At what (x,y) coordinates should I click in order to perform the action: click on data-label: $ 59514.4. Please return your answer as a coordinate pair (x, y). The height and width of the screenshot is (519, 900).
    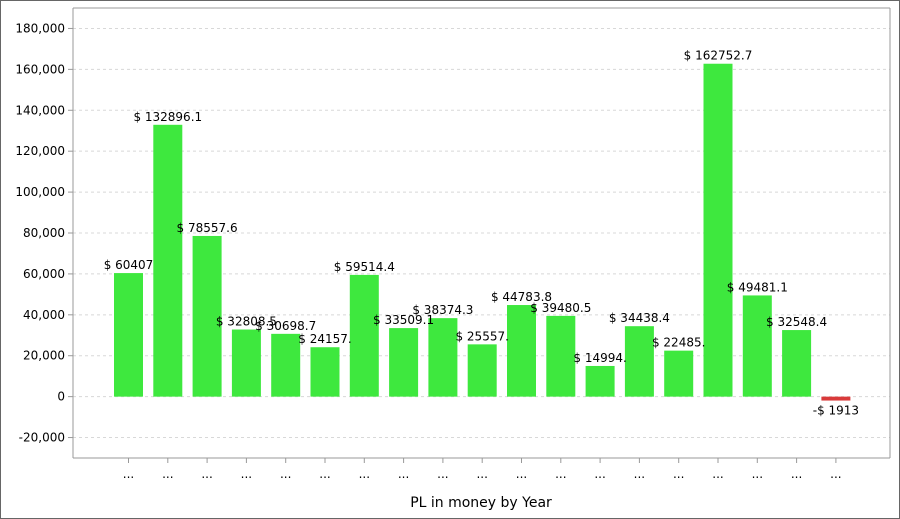
    Looking at the image, I should click on (364, 267).